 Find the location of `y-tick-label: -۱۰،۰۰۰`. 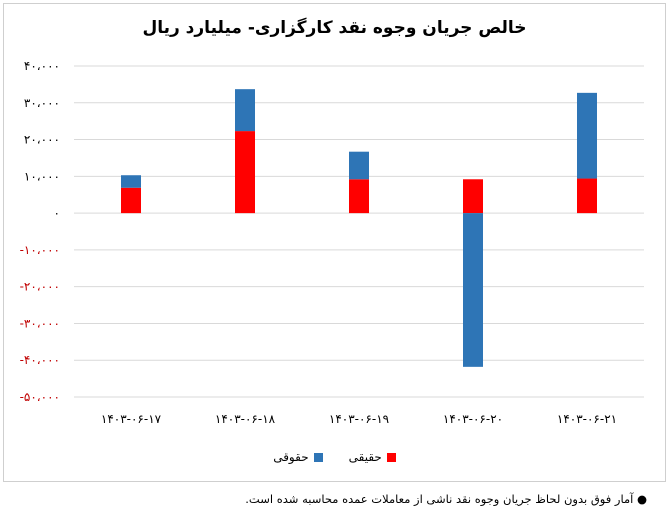

y-tick-label: -۱۰،۰۰۰ is located at coordinates (40, 250).